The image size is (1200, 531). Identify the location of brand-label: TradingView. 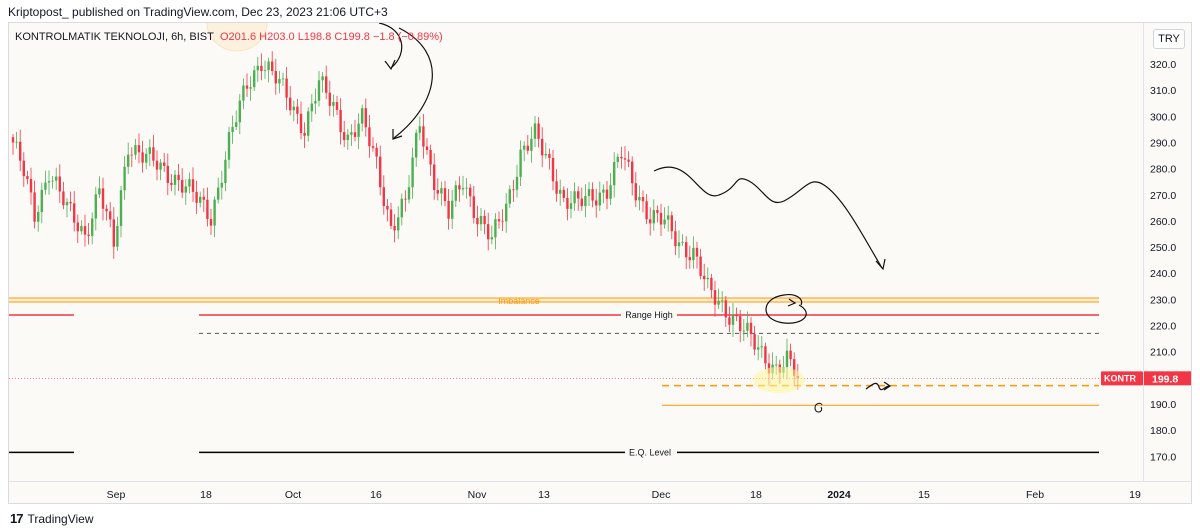
(60, 519).